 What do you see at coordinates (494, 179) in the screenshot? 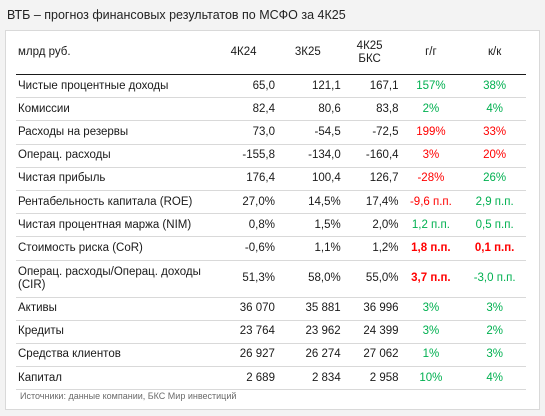
I see `change-qoq: 26%` at bounding box center [494, 179].